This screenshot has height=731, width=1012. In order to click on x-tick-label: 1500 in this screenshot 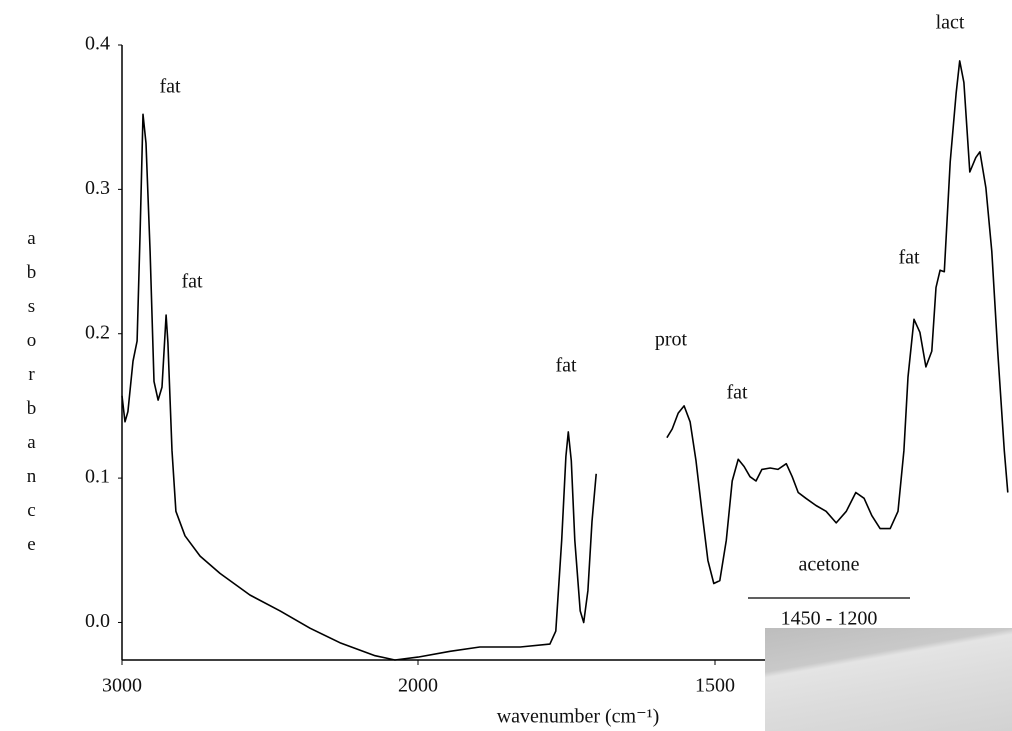, I will do `click(715, 686)`.